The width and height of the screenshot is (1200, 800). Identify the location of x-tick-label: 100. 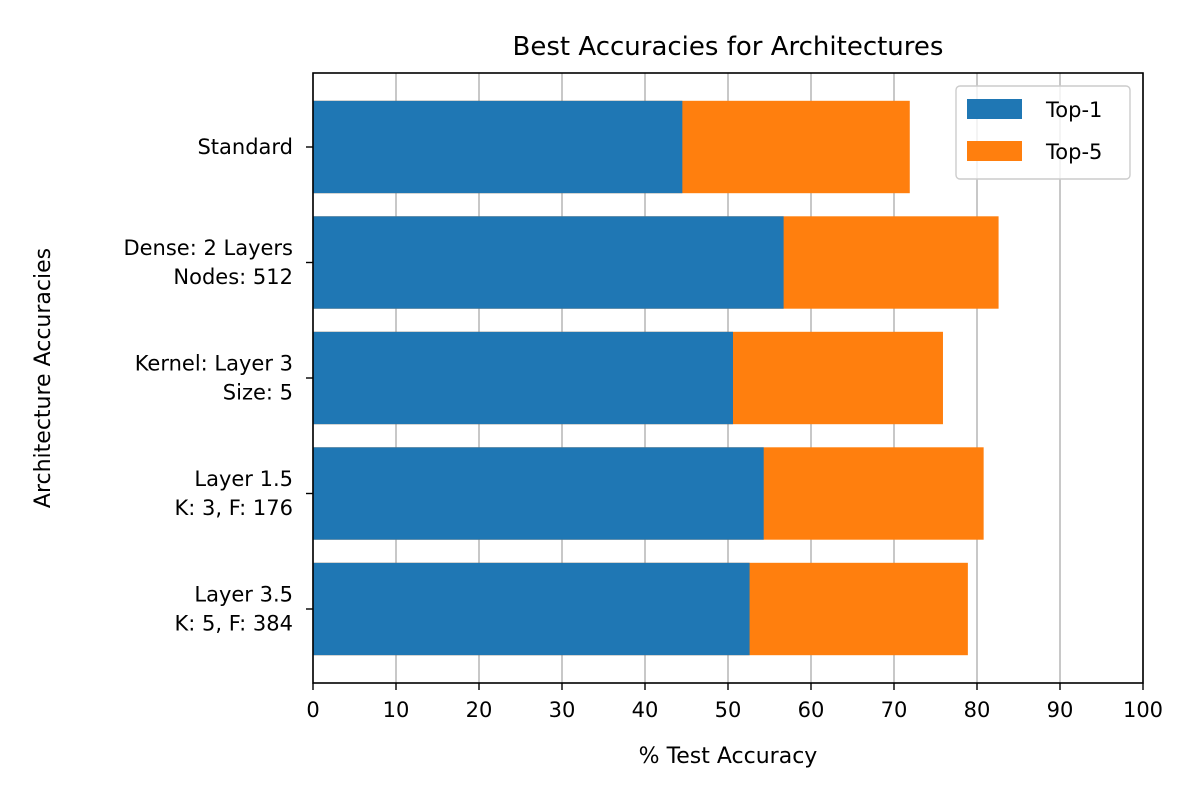
(1143, 710).